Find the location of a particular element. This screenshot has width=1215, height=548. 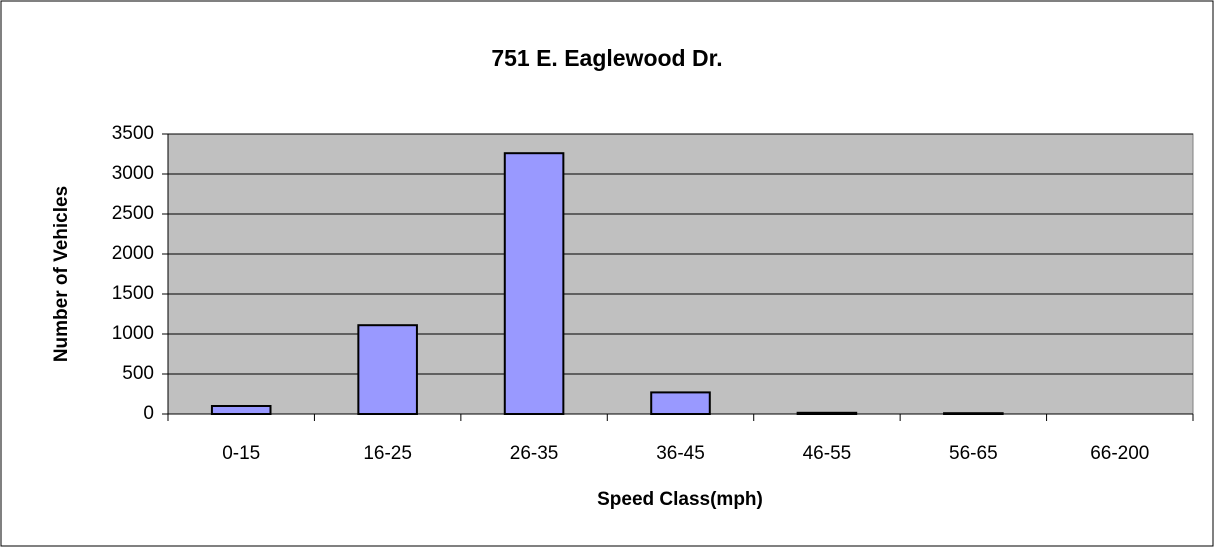

y-tick-label: 1500 is located at coordinates (133, 293).